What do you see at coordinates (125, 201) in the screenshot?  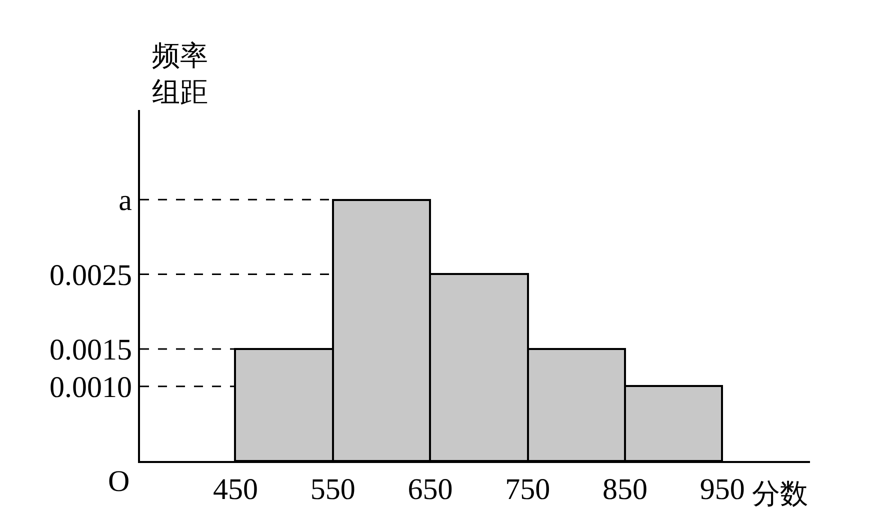 I see `y-tick-label: a` at bounding box center [125, 201].